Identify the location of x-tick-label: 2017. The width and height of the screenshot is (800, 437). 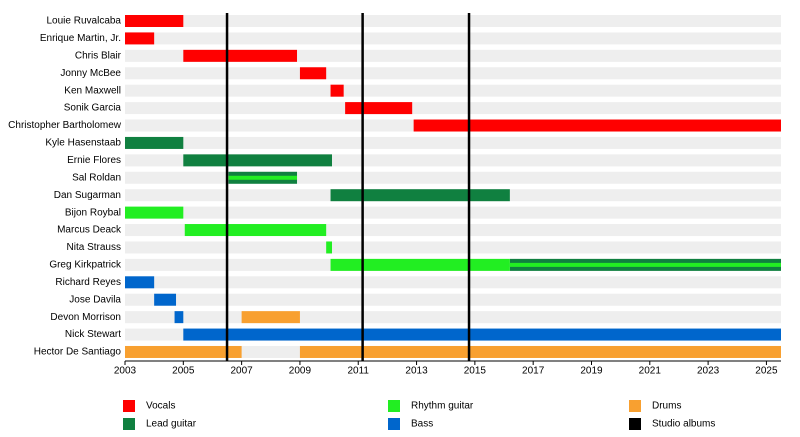
(533, 371).